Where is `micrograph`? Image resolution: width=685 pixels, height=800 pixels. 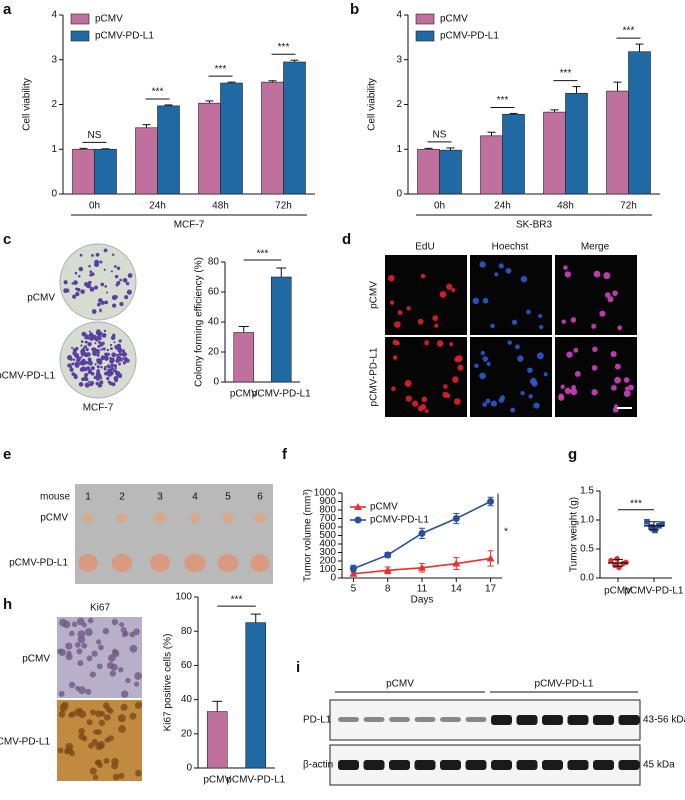
micrograph is located at coordinates (596, 295).